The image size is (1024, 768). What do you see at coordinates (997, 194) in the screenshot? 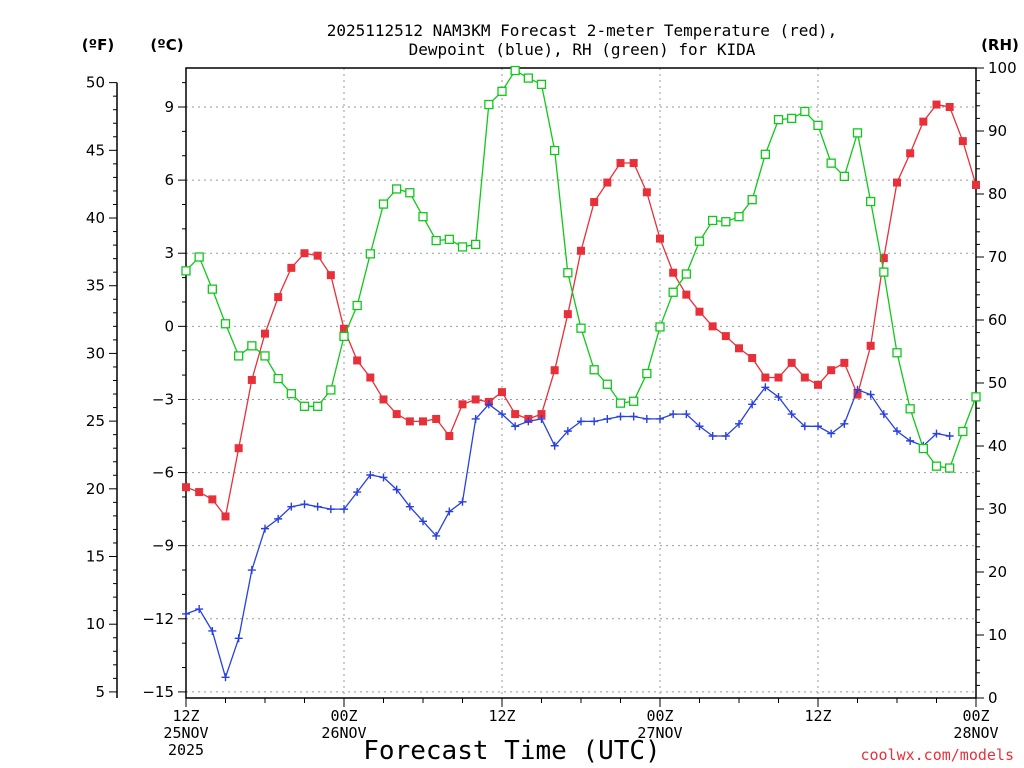
I see `rh-tick-label: 80` at bounding box center [997, 194].